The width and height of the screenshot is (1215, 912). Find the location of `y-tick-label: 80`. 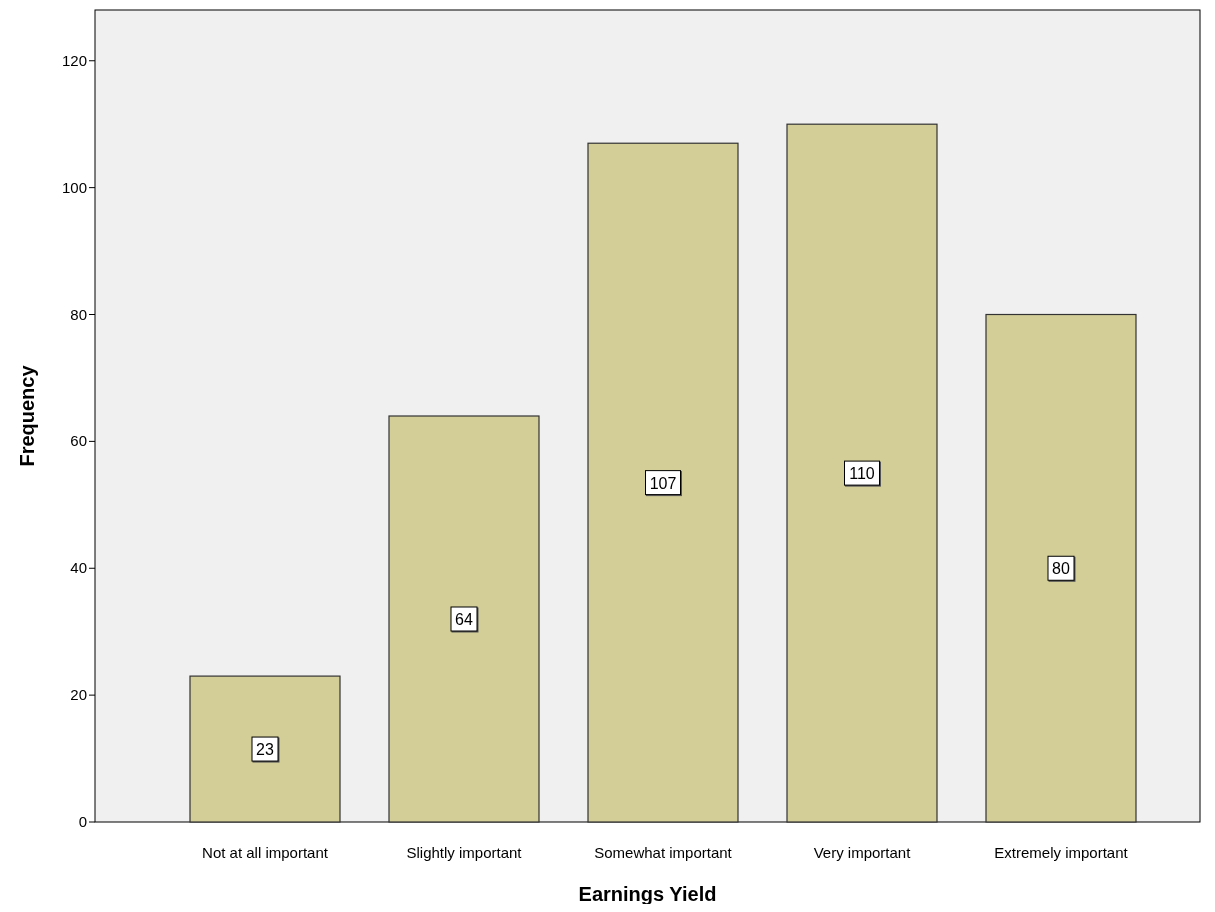

y-tick-label: 80 is located at coordinates (78, 314).